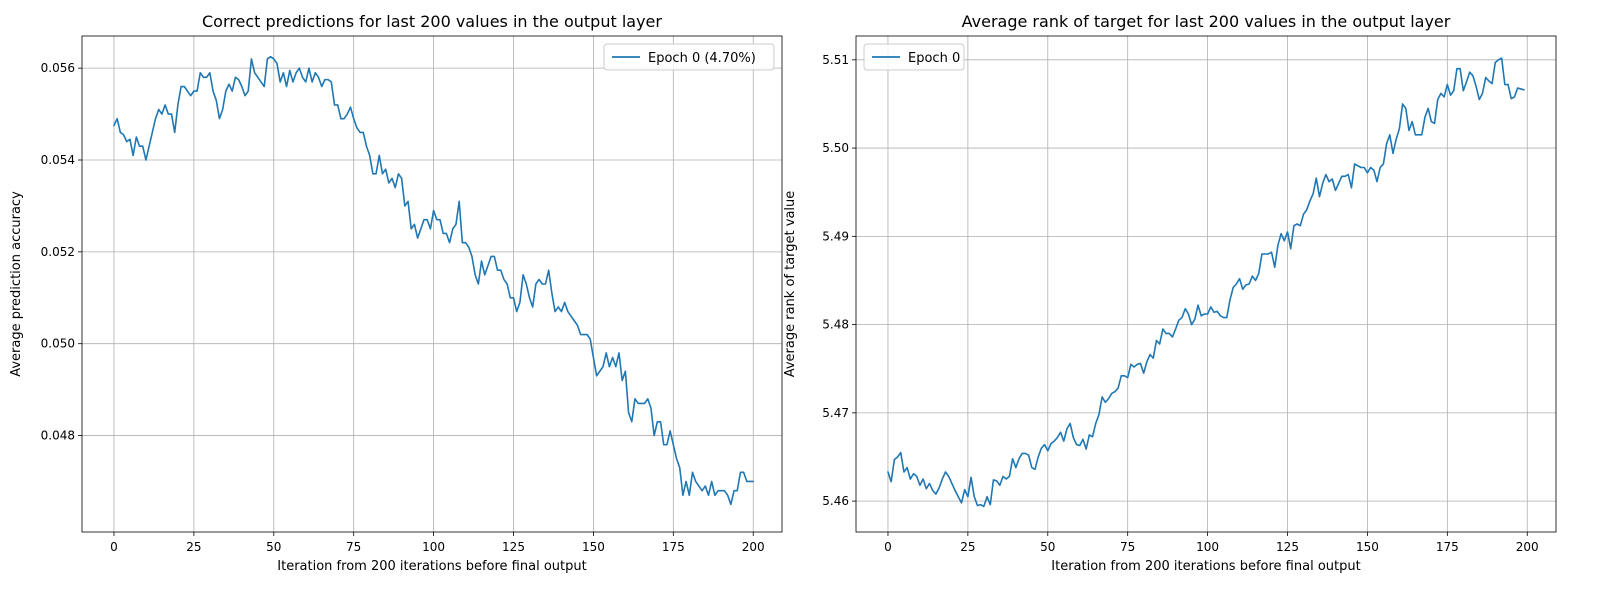 The height and width of the screenshot is (600, 1600). Describe the element at coordinates (835, 325) in the screenshot. I see `y-tick-label: 5.48` at that location.